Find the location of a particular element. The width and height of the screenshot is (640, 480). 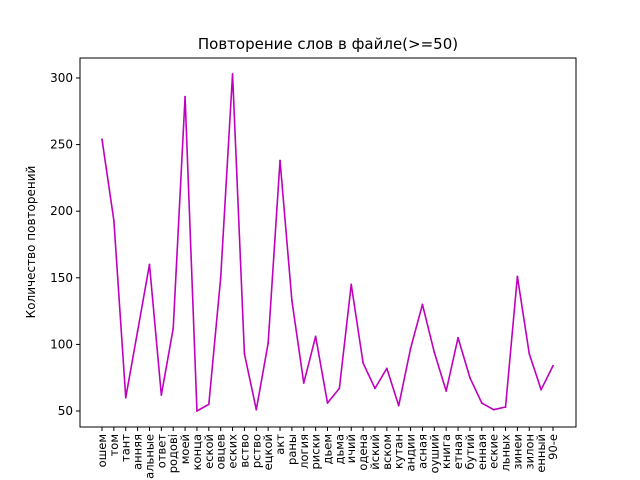

x-tick-label: бутий is located at coordinates (470, 452).